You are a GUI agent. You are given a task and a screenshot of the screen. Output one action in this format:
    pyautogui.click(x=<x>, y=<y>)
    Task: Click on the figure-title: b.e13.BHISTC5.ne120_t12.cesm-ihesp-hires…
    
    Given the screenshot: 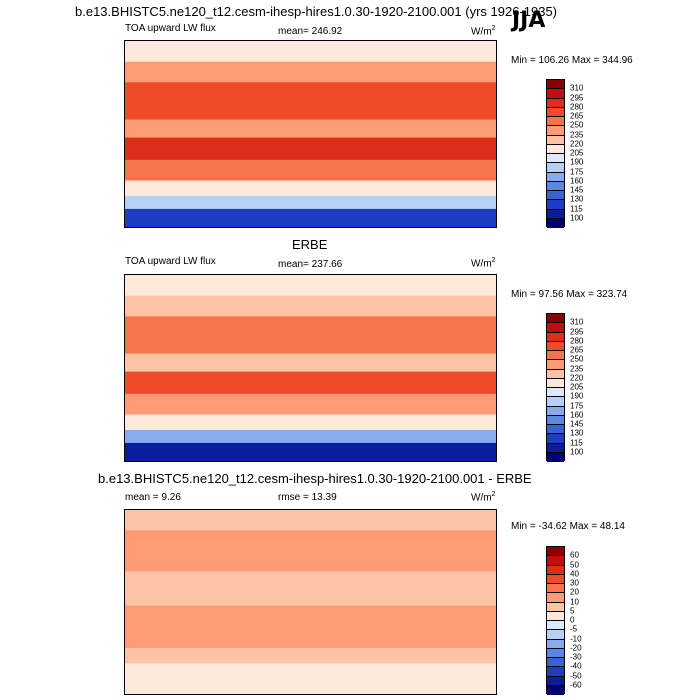 What is the action you would take?
    pyautogui.click(x=316, y=11)
    